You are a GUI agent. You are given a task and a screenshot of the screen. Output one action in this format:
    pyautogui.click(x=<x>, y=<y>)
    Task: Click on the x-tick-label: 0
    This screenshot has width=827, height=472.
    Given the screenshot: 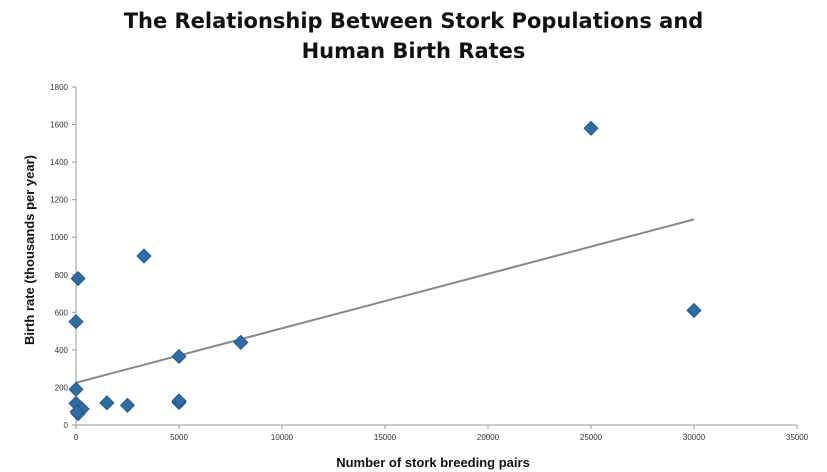 What is the action you would take?
    pyautogui.click(x=76, y=437)
    